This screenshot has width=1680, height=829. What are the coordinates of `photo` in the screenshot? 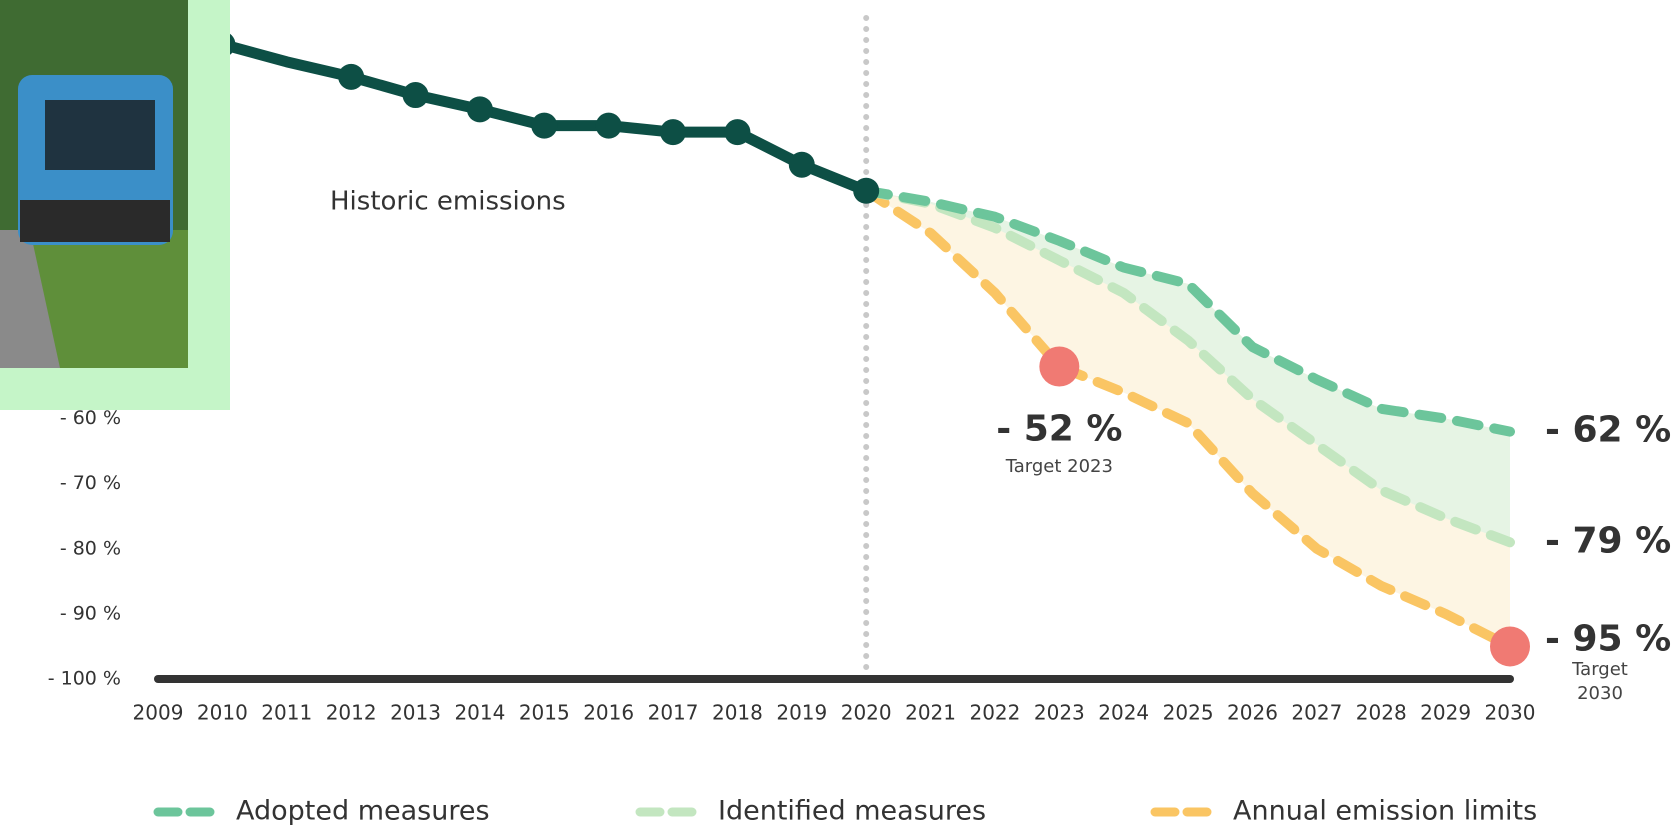 It's located at (115, 205).